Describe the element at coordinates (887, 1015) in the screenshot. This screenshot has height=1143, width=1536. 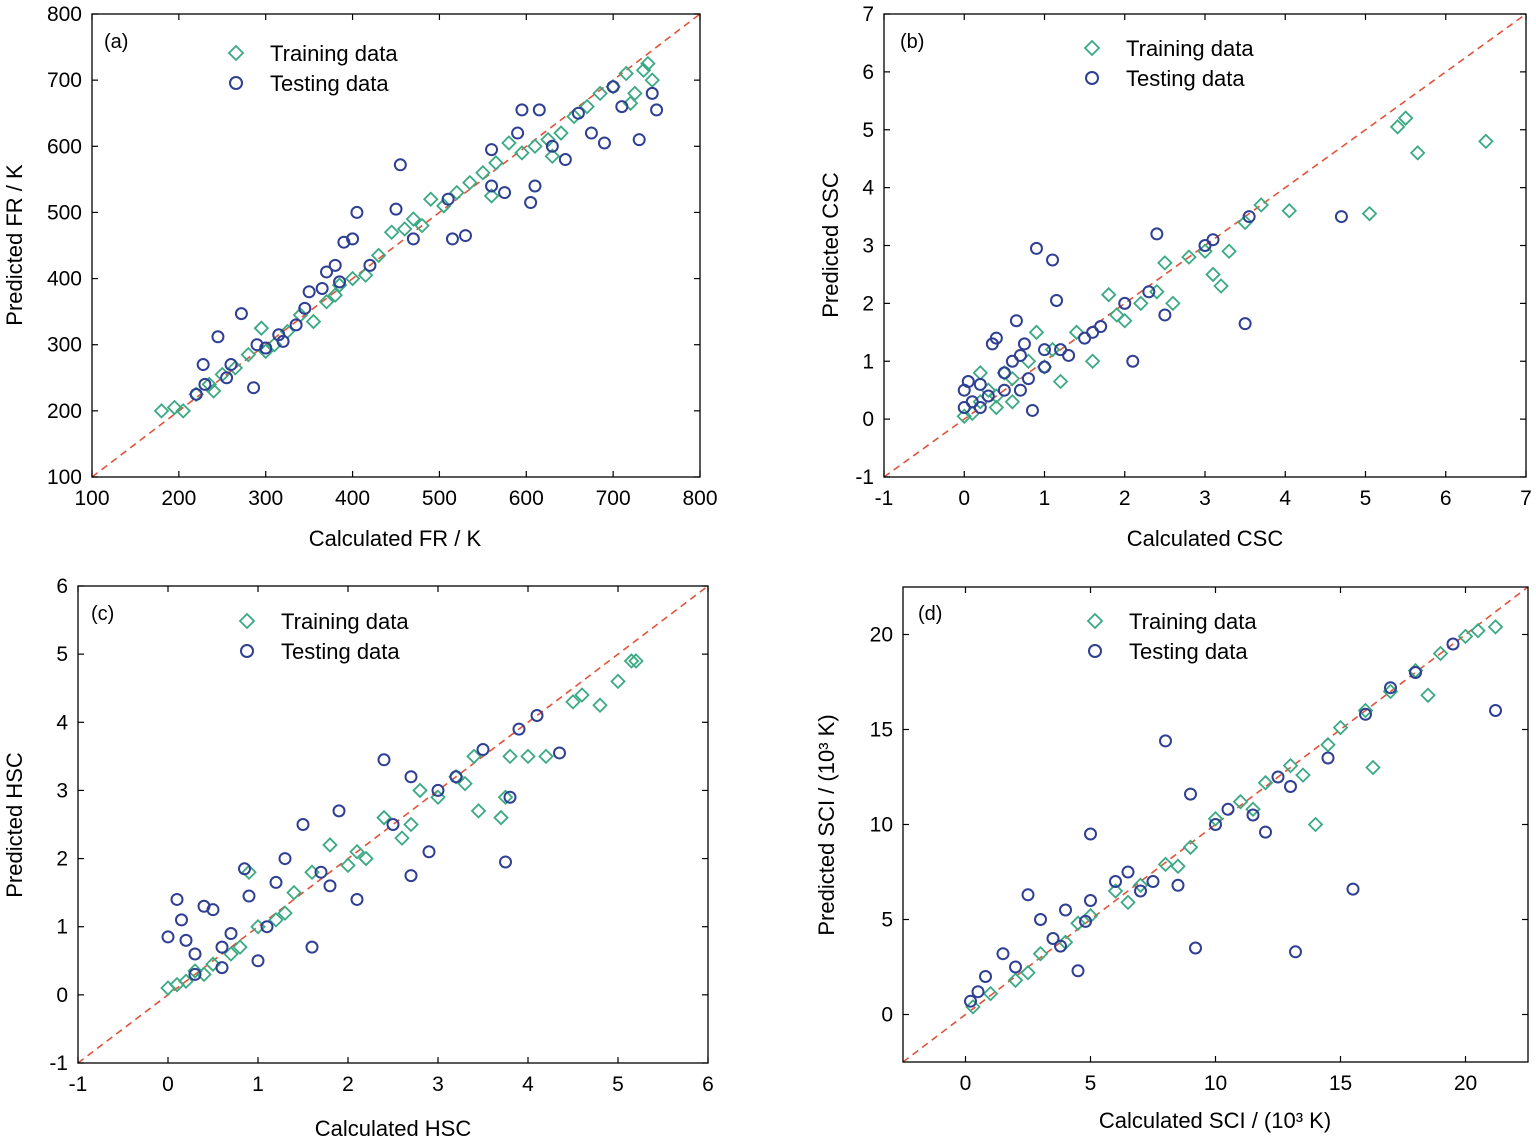
I see `y-tick-label-d: 0` at that location.